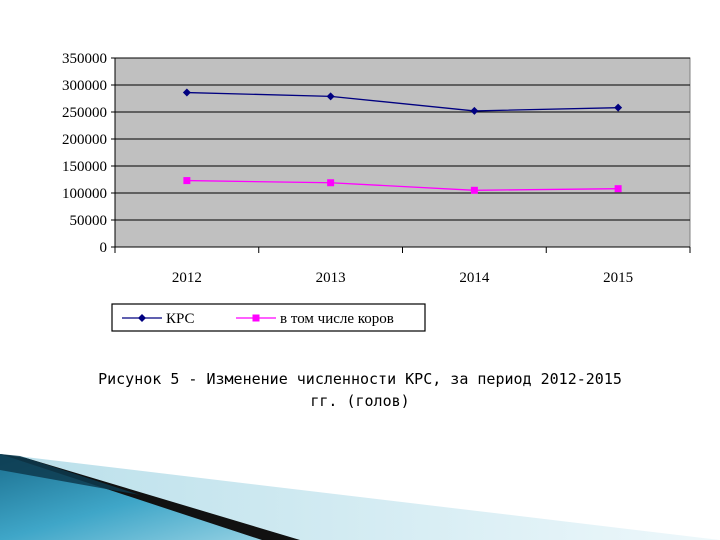  Describe the element at coordinates (402, 266) in the screenshot. I see `x-axis-ticks: 2012 2013 2014 2015` at that location.